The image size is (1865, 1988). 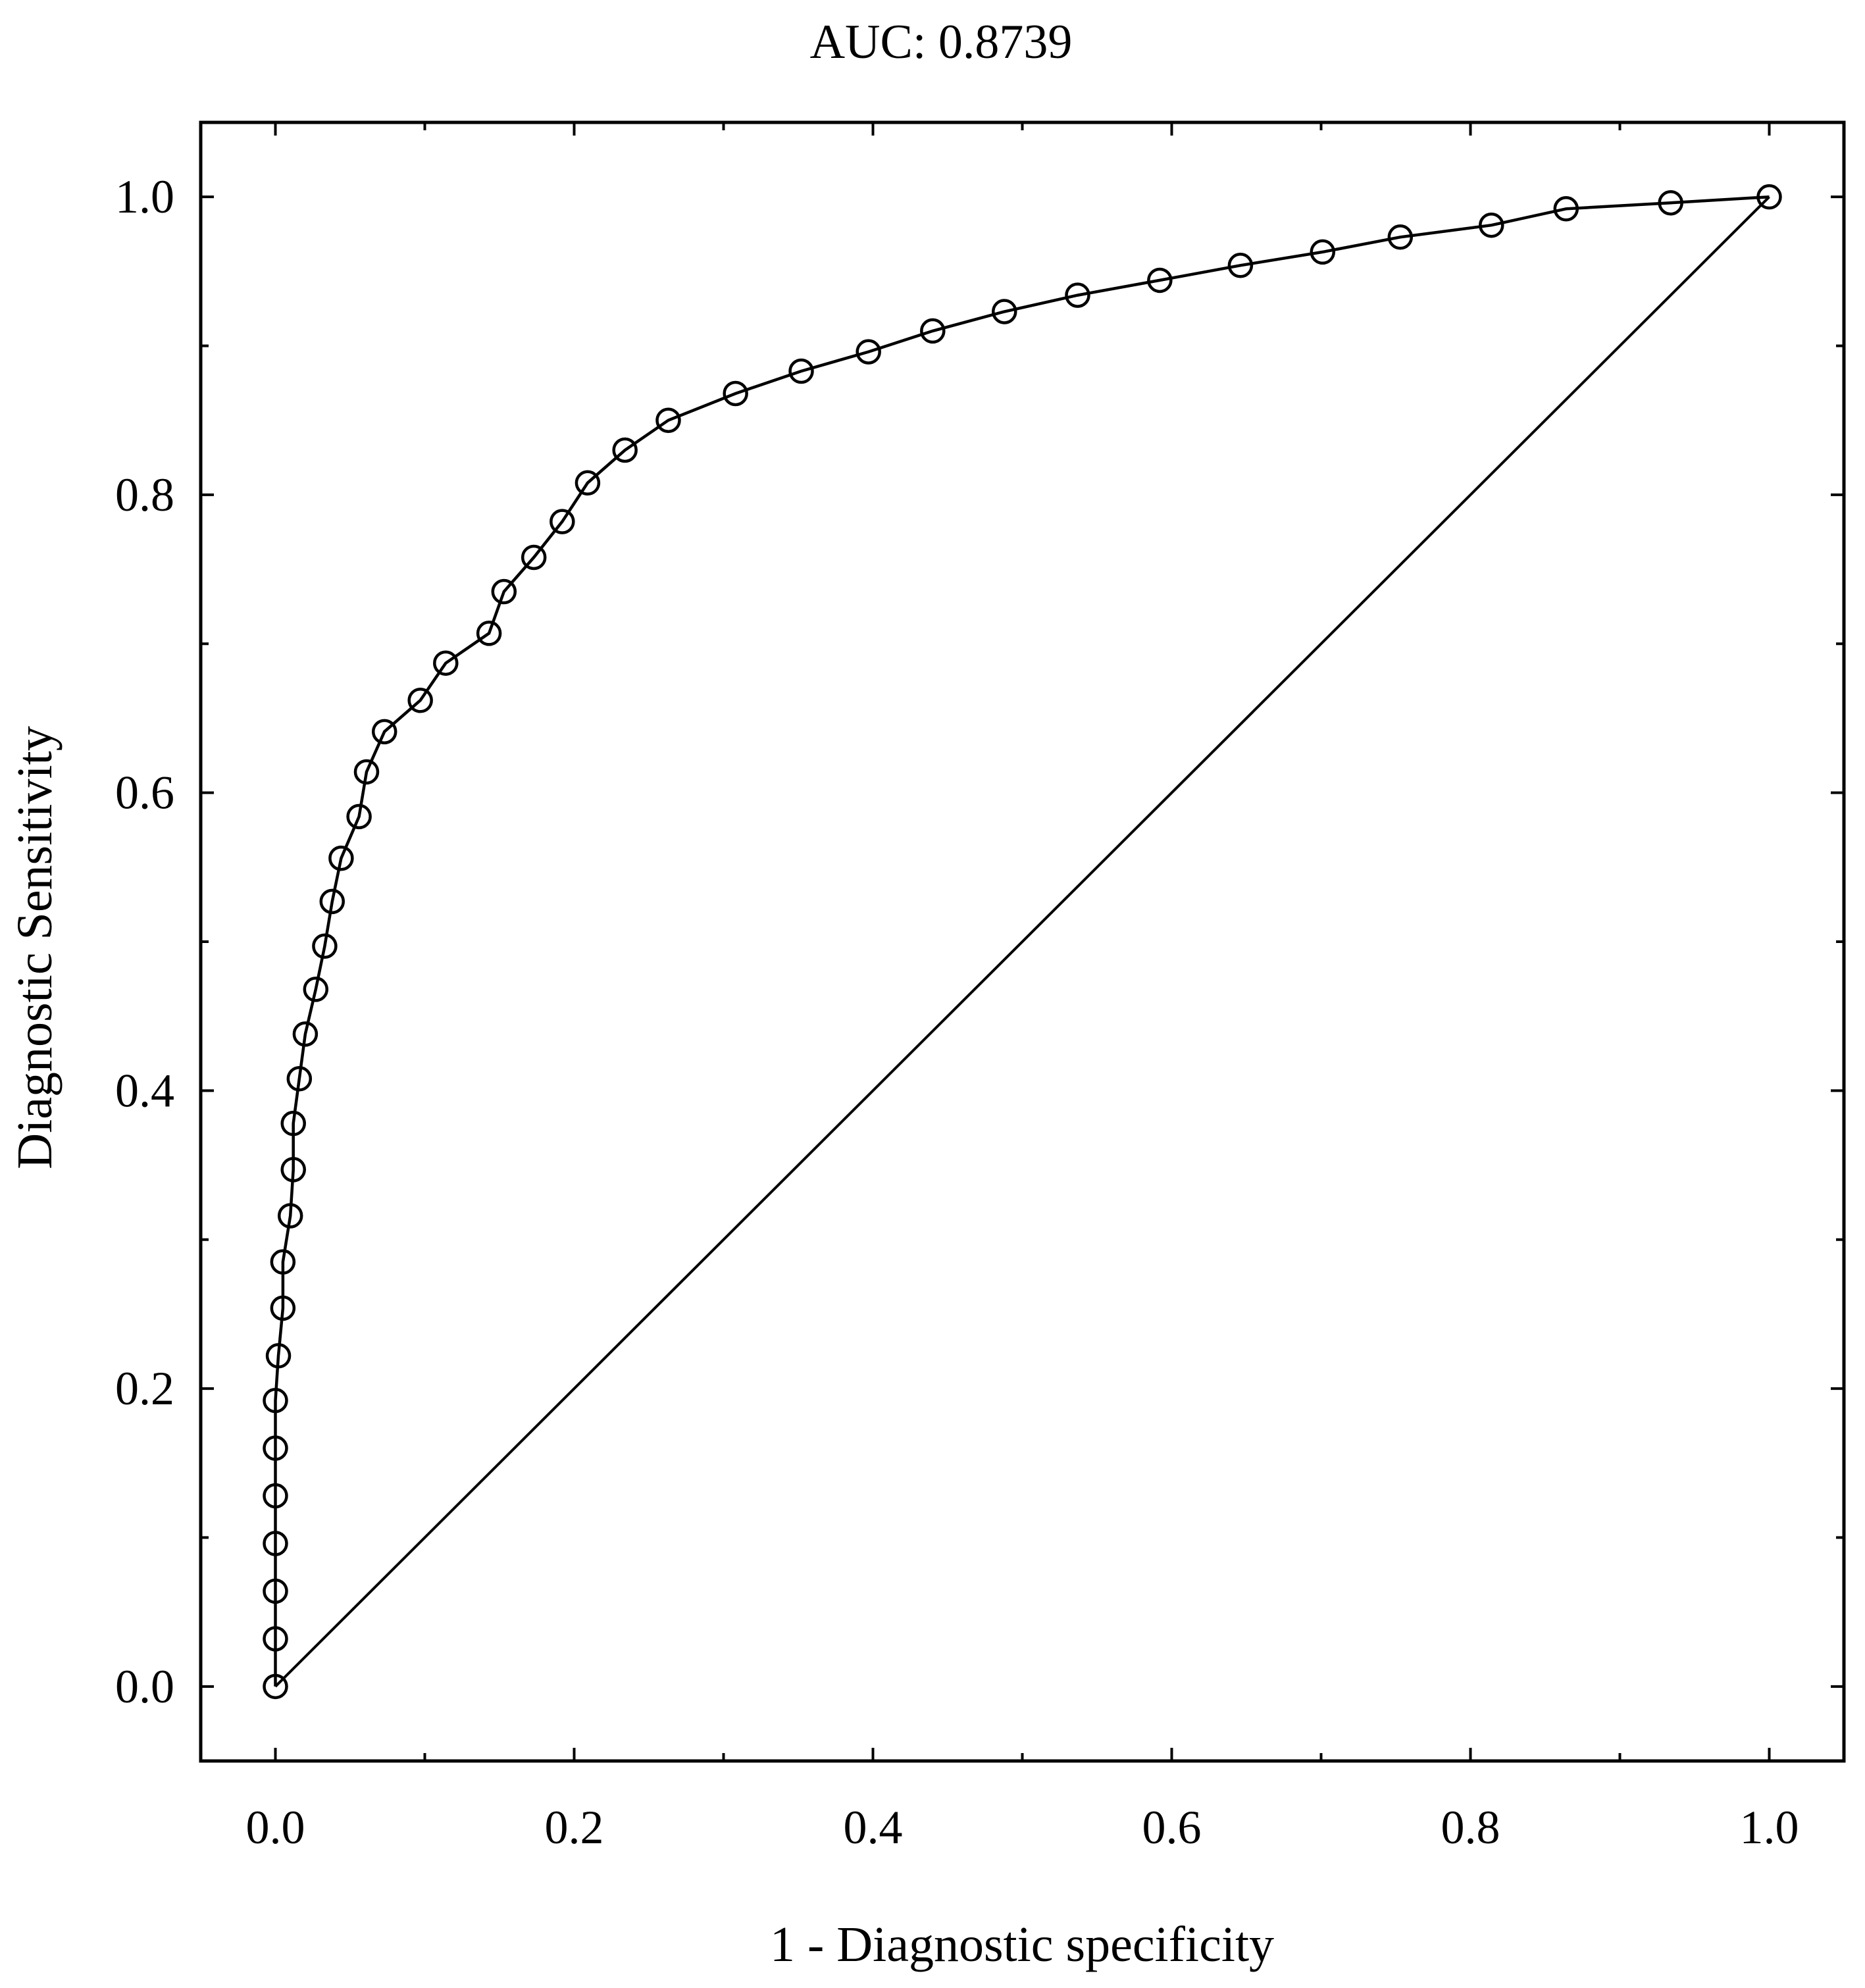 I want to click on y-tick-label: 1.0, so click(x=144, y=196).